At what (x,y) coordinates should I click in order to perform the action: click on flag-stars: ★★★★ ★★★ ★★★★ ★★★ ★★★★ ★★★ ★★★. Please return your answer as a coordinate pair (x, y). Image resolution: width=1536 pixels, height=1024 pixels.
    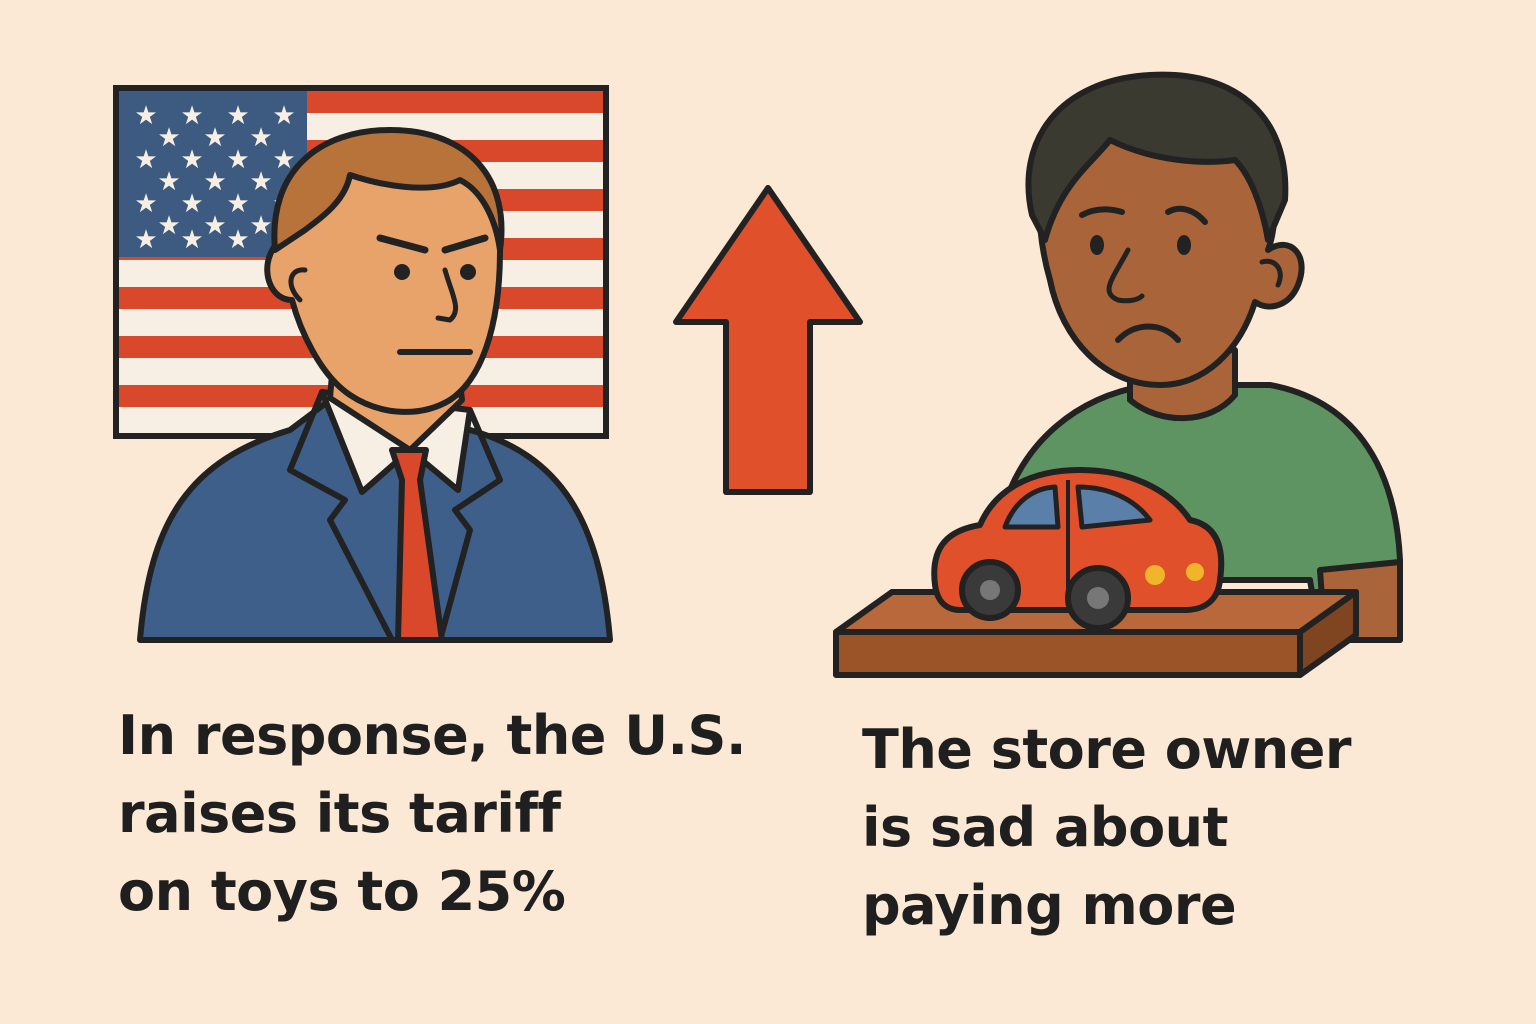
    Looking at the image, I should click on (214, 178).